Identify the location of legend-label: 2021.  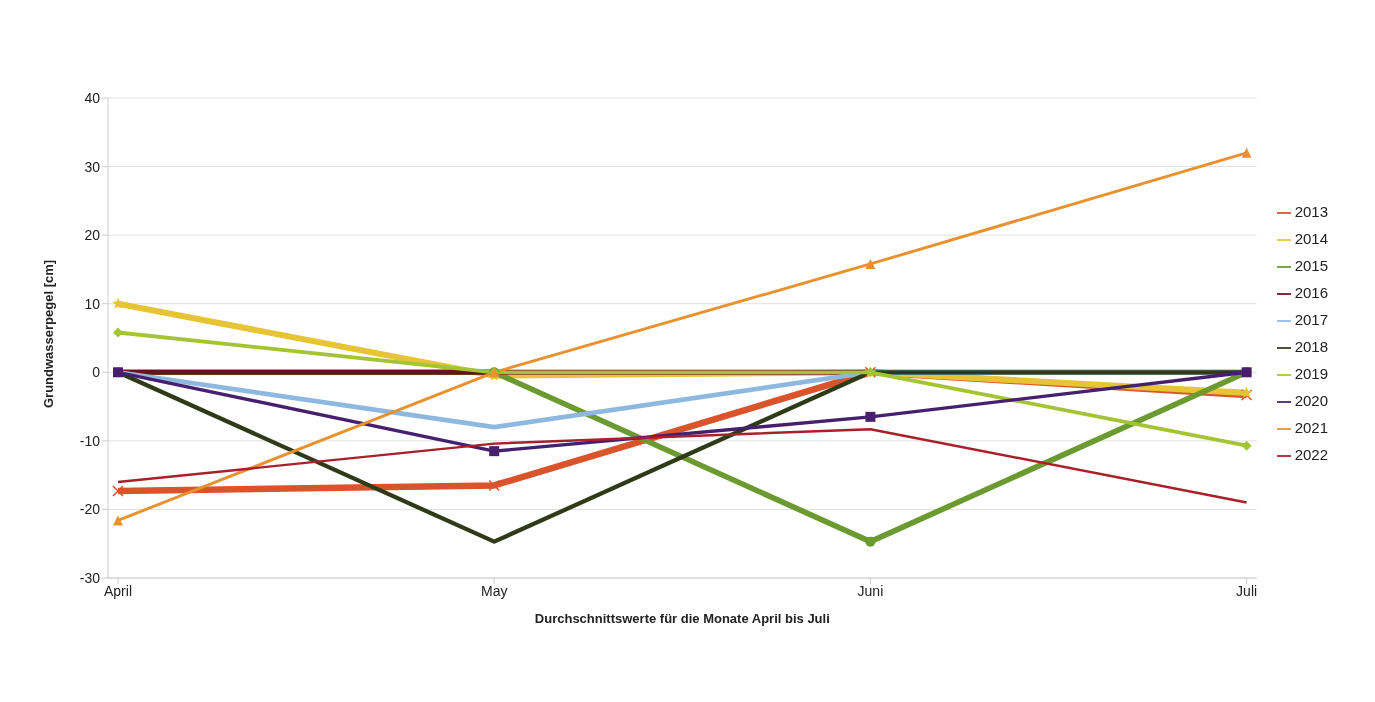
(1311, 427).